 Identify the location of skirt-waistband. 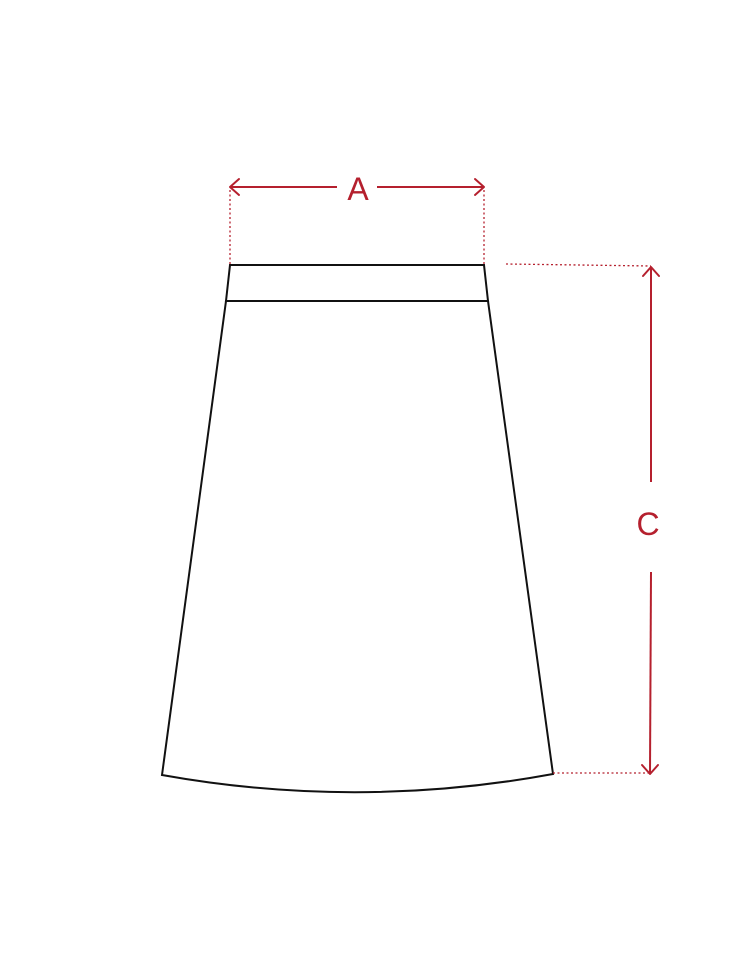
(357, 283).